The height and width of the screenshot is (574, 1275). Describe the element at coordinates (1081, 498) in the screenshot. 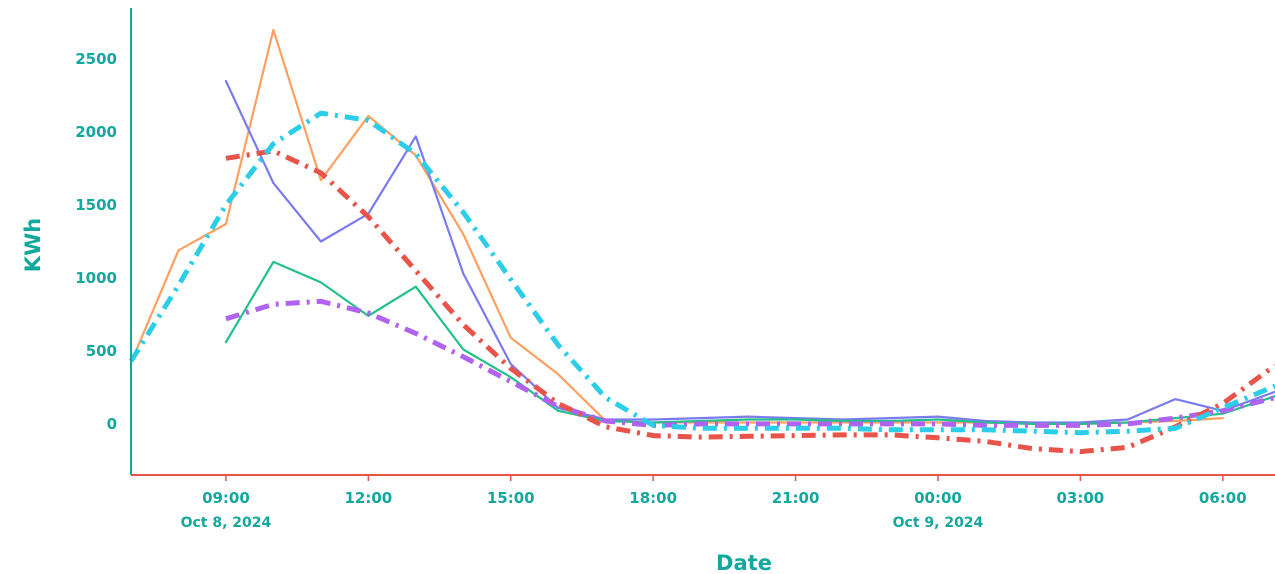

I see `x-tick-label: 03:00` at that location.